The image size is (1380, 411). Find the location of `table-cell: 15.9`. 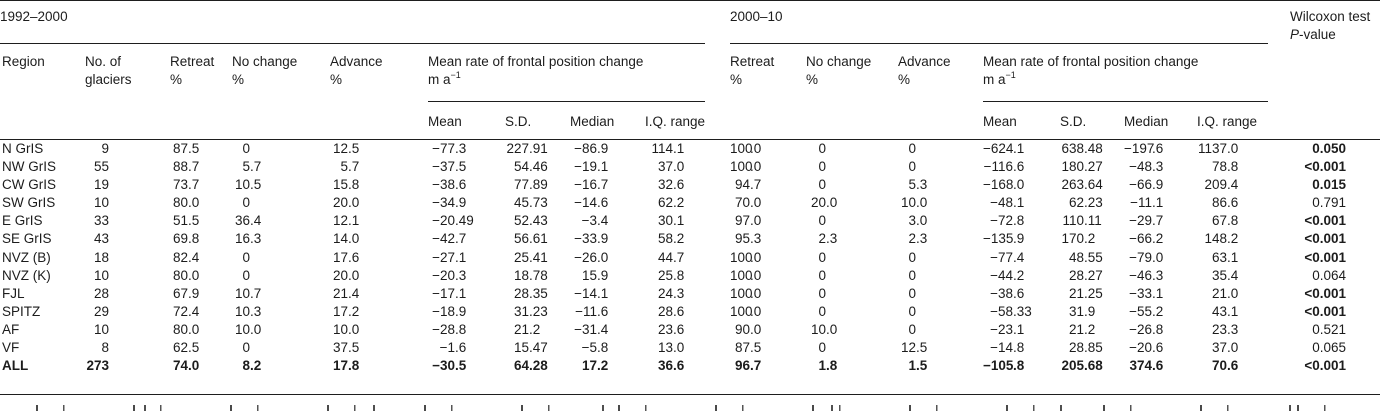

table-cell: 15.9 is located at coordinates (595, 275).